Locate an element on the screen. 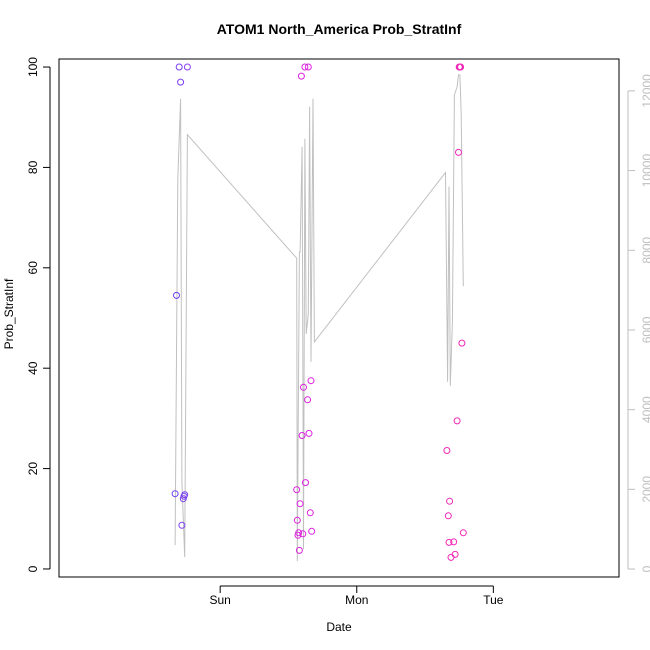 The height and width of the screenshot is (650, 650). y-axis-left: 0 20 40 60 80 100 is located at coordinates (38, 314).